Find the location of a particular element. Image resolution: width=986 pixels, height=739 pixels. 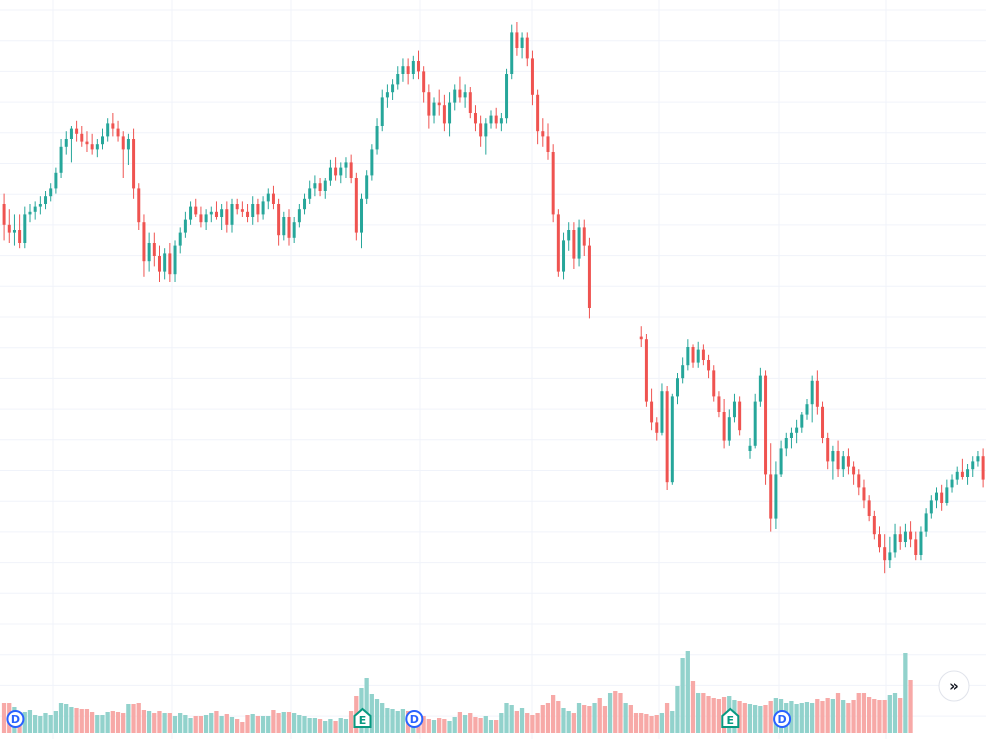

earnings-marker-label: E is located at coordinates (731, 720).